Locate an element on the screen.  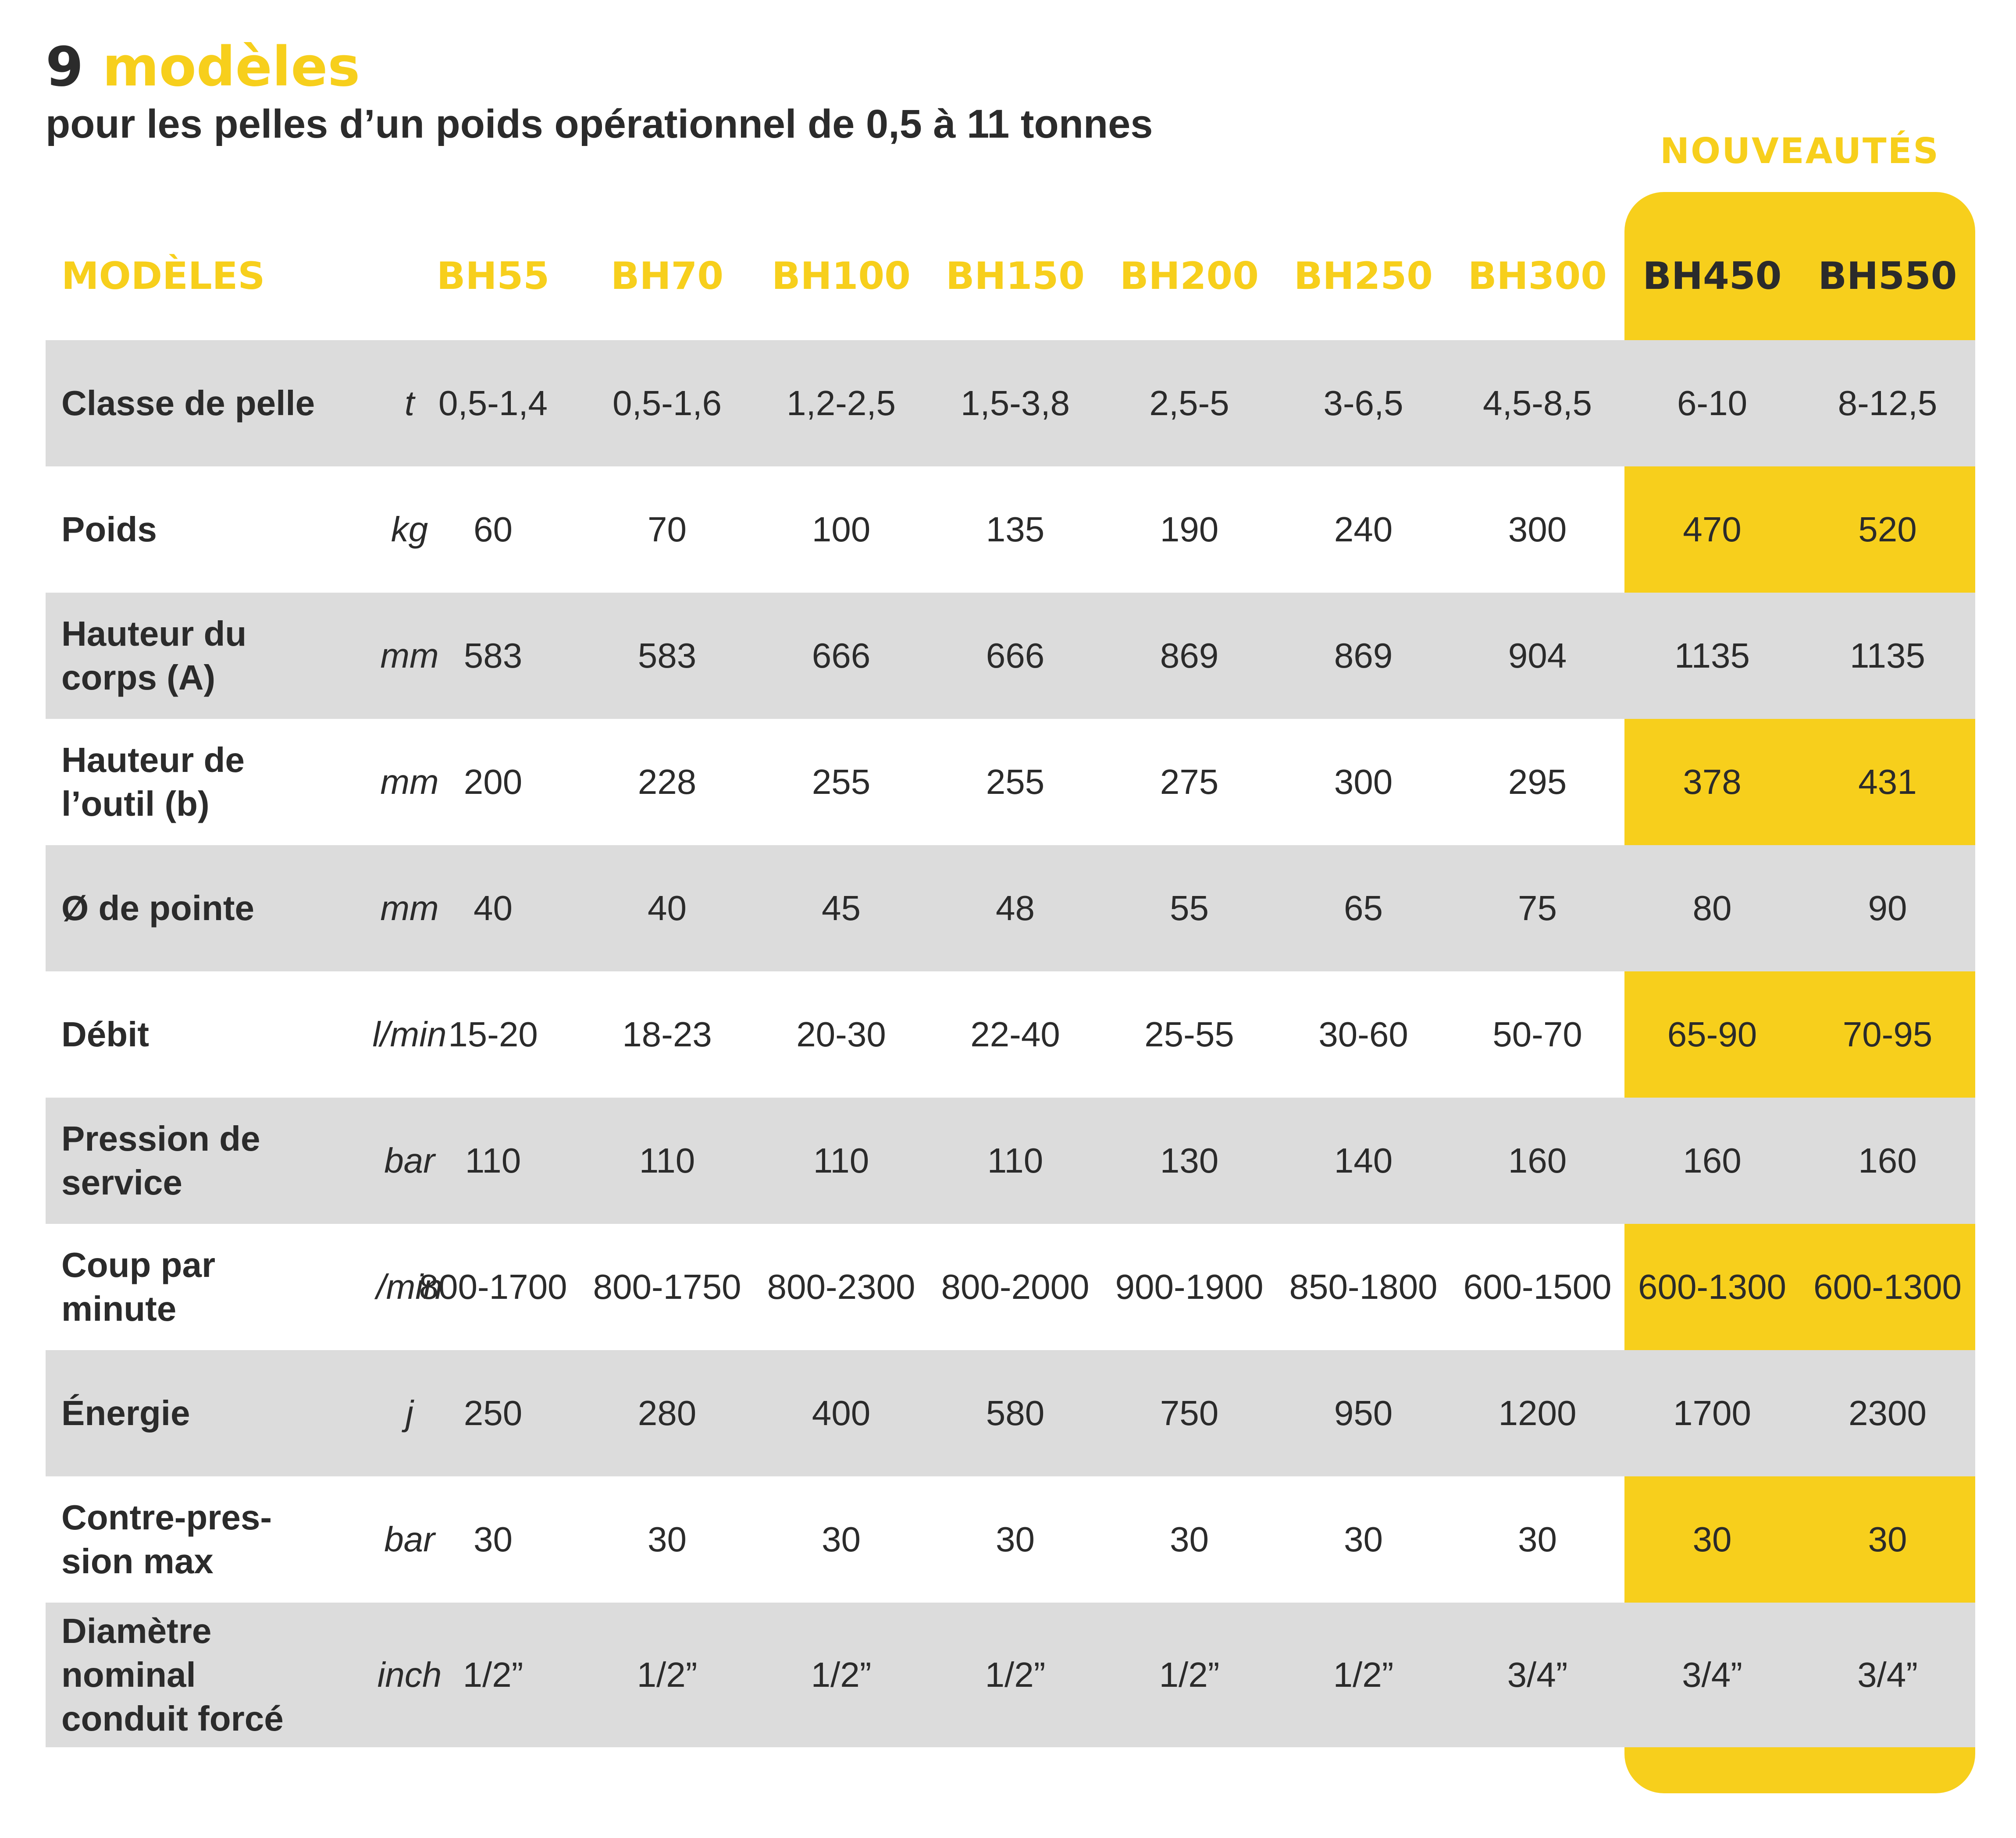
value-cell: 300 is located at coordinates (1363, 781).